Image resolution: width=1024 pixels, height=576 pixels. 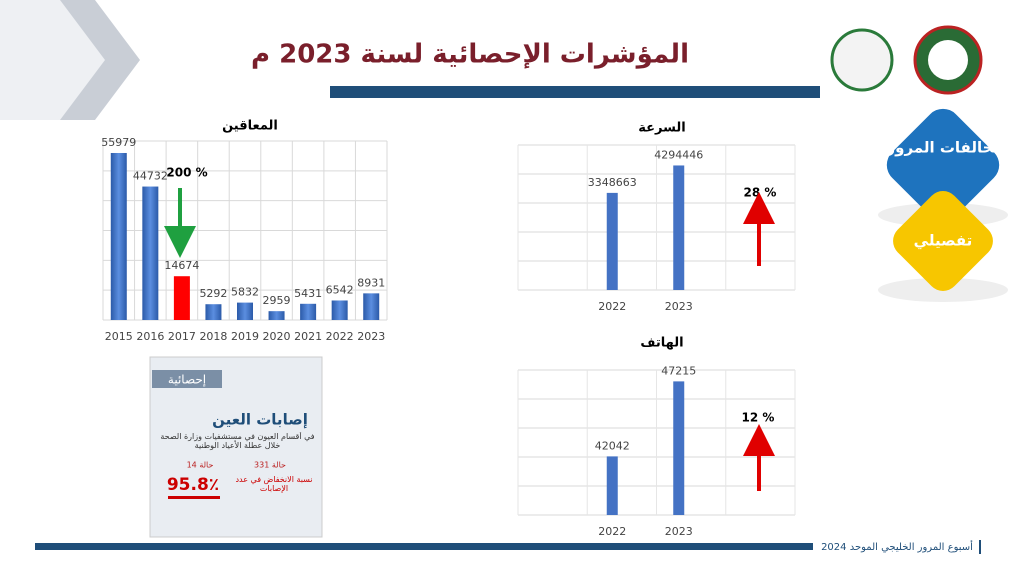 What do you see at coordinates (661, 128) in the screenshot?
I see `chart-title: السرعة` at bounding box center [661, 128].